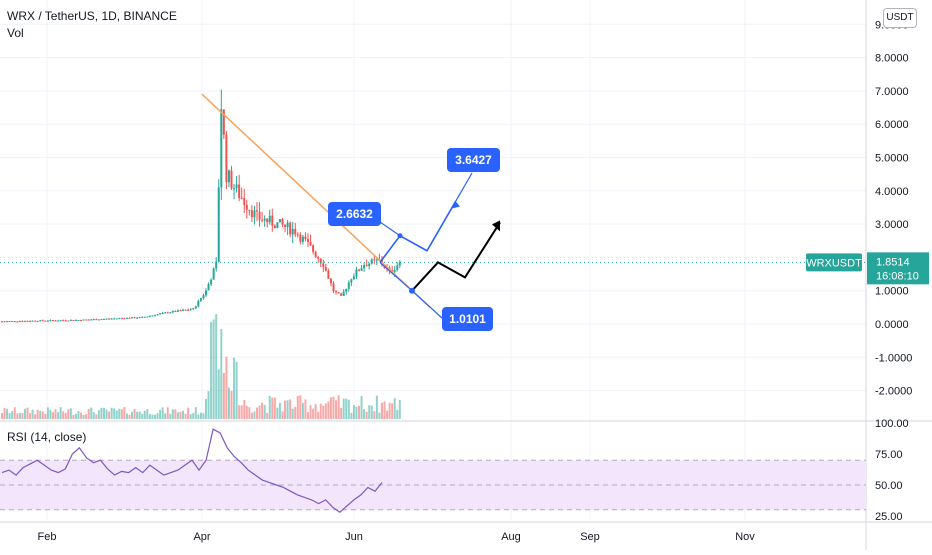  Describe the element at coordinates (898, 268) in the screenshot. I see `price-tag` at that location.